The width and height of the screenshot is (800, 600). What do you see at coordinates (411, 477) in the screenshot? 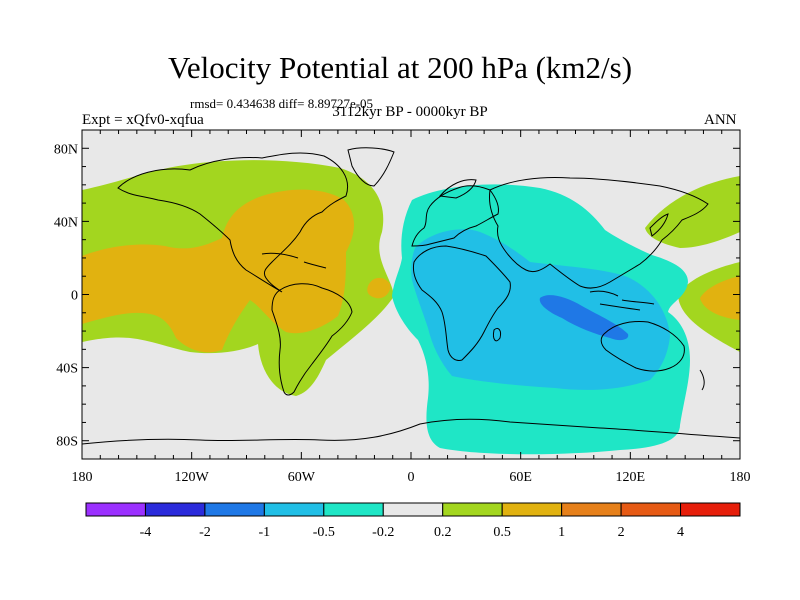
I see `lon-label: 0` at bounding box center [411, 477].